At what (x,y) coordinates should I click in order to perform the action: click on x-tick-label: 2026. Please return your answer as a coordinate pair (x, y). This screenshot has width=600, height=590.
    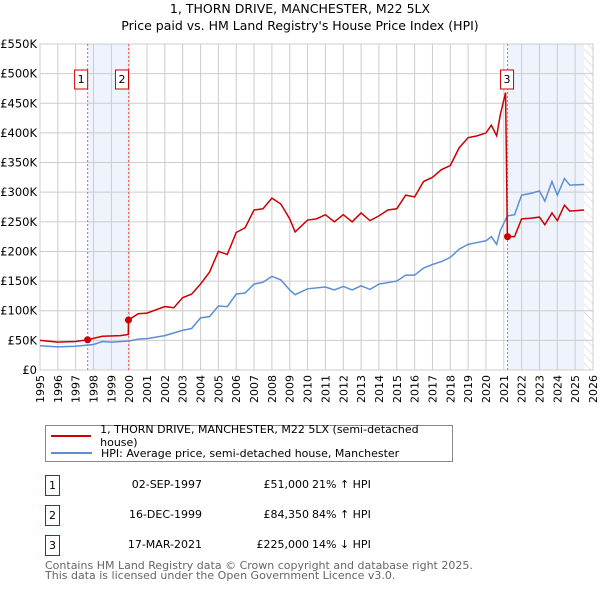
    Looking at the image, I should click on (593, 389).